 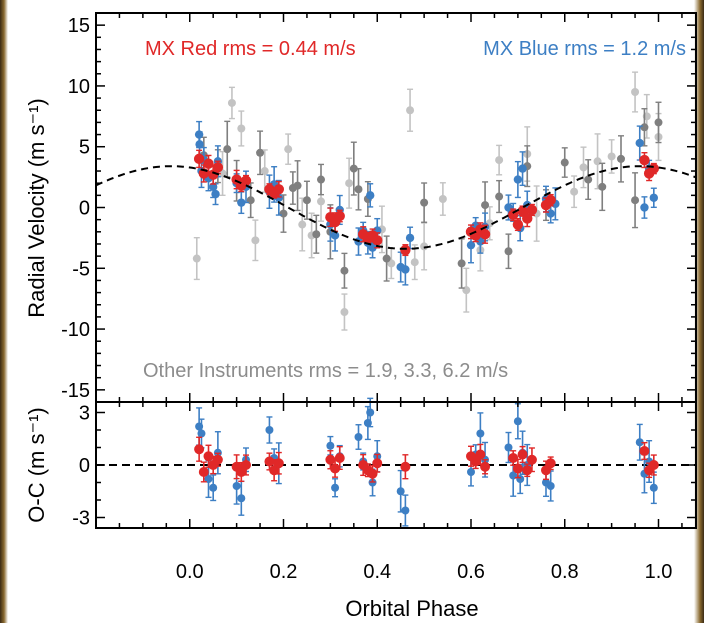 What do you see at coordinates (396, 207) in the screenshot?
I see `model-curve` at bounding box center [396, 207].